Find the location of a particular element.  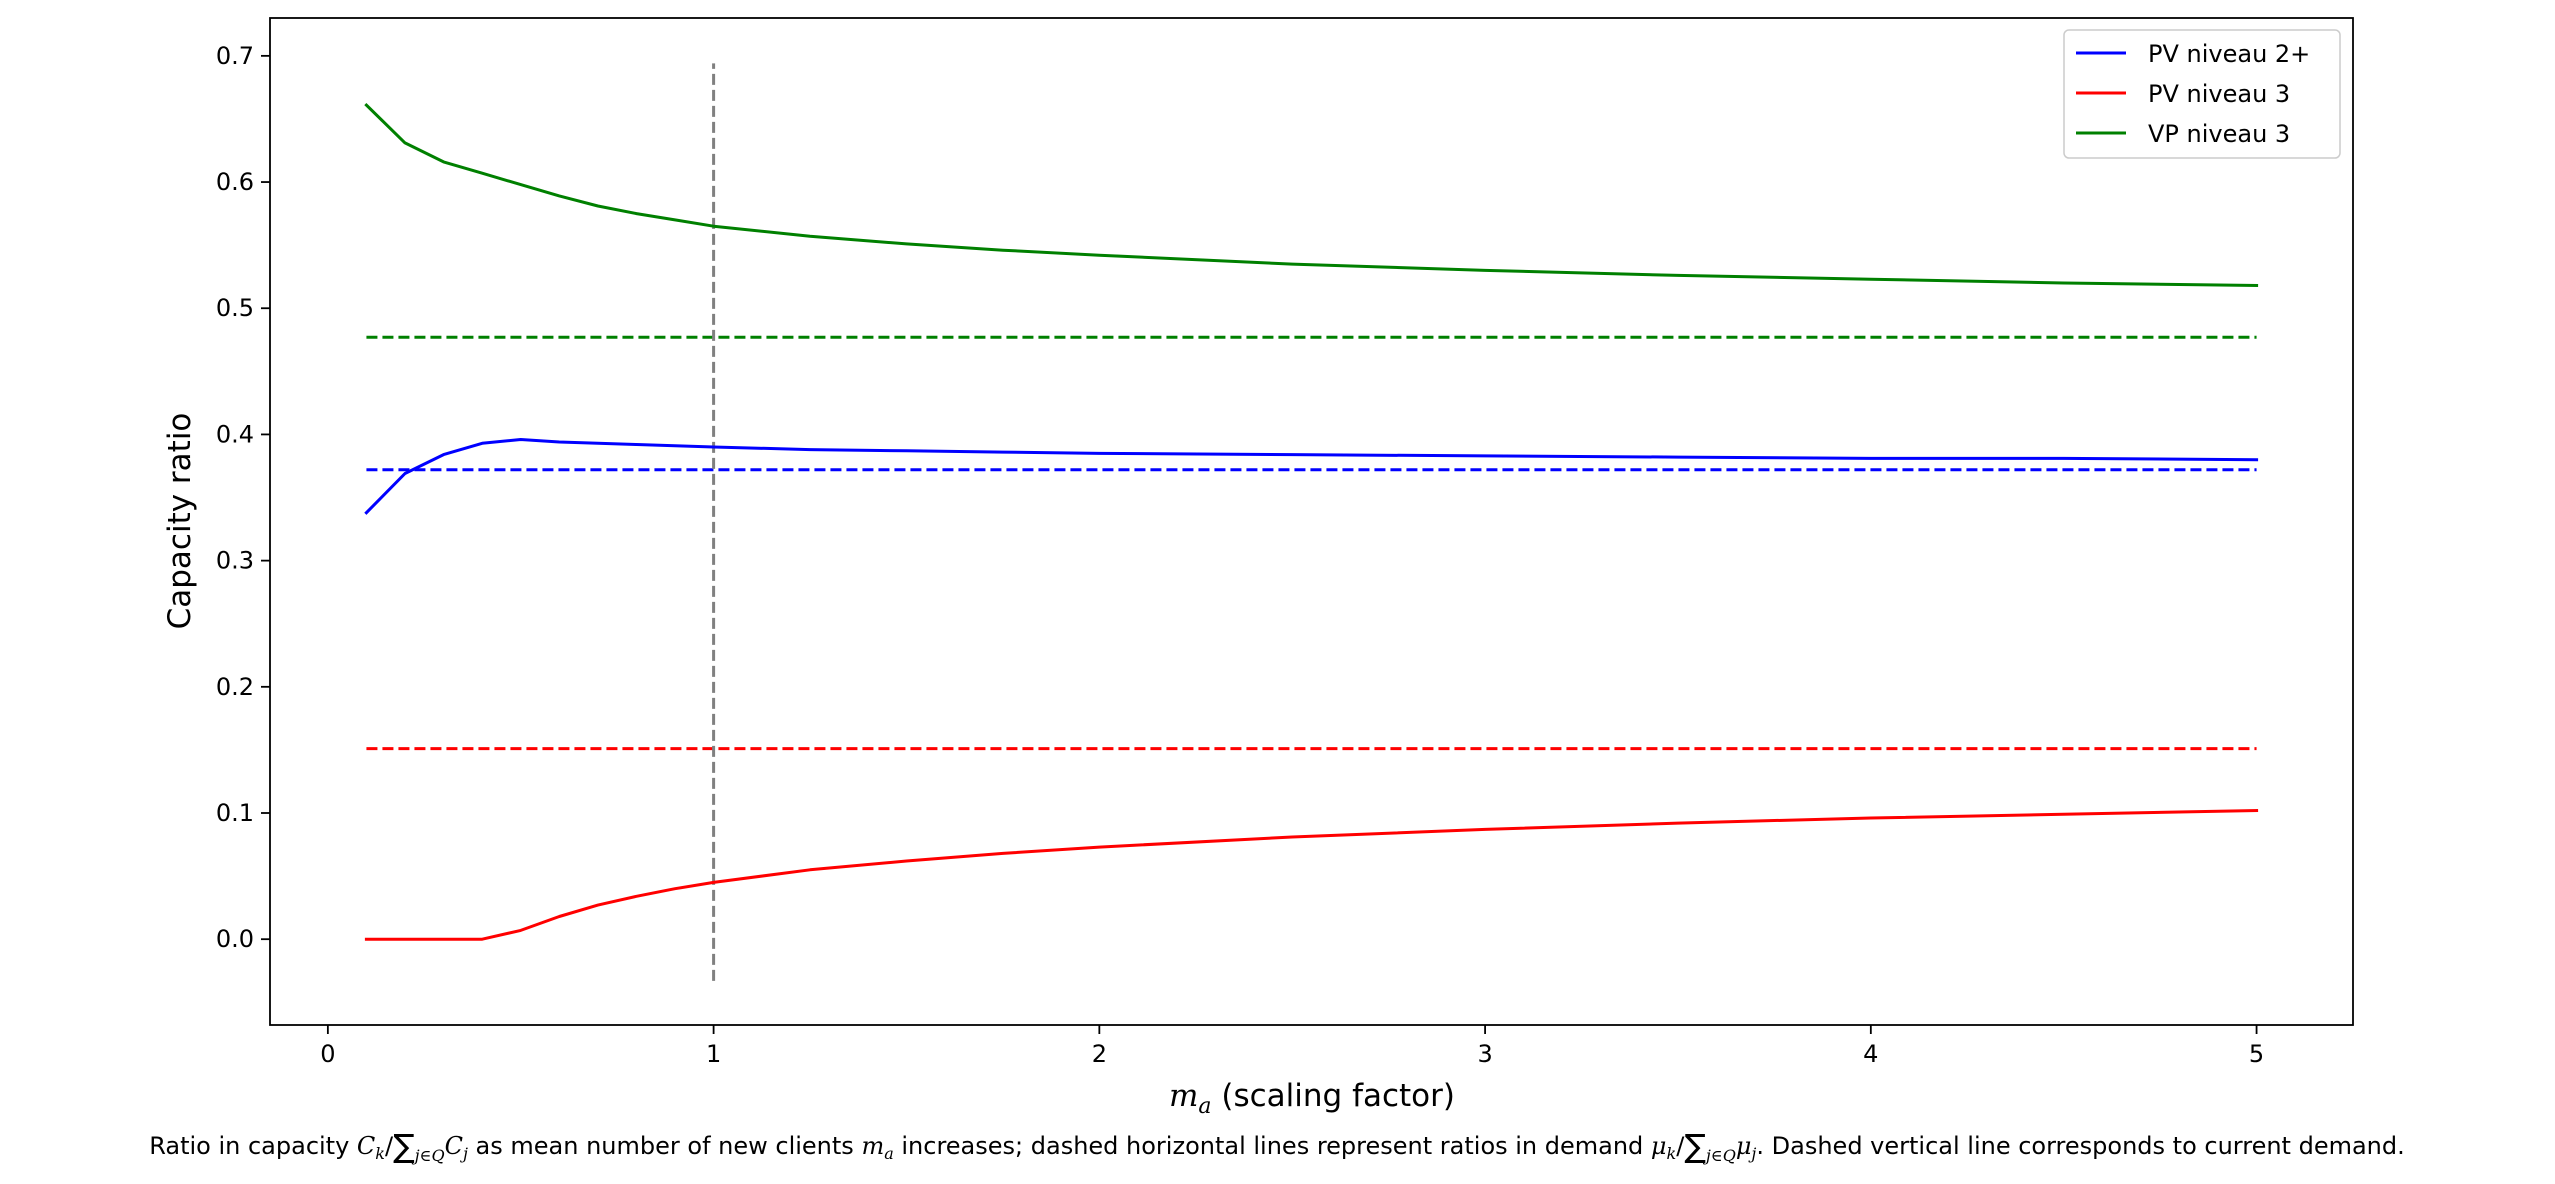

x-tick-label: 4 is located at coordinates (1870, 1054).